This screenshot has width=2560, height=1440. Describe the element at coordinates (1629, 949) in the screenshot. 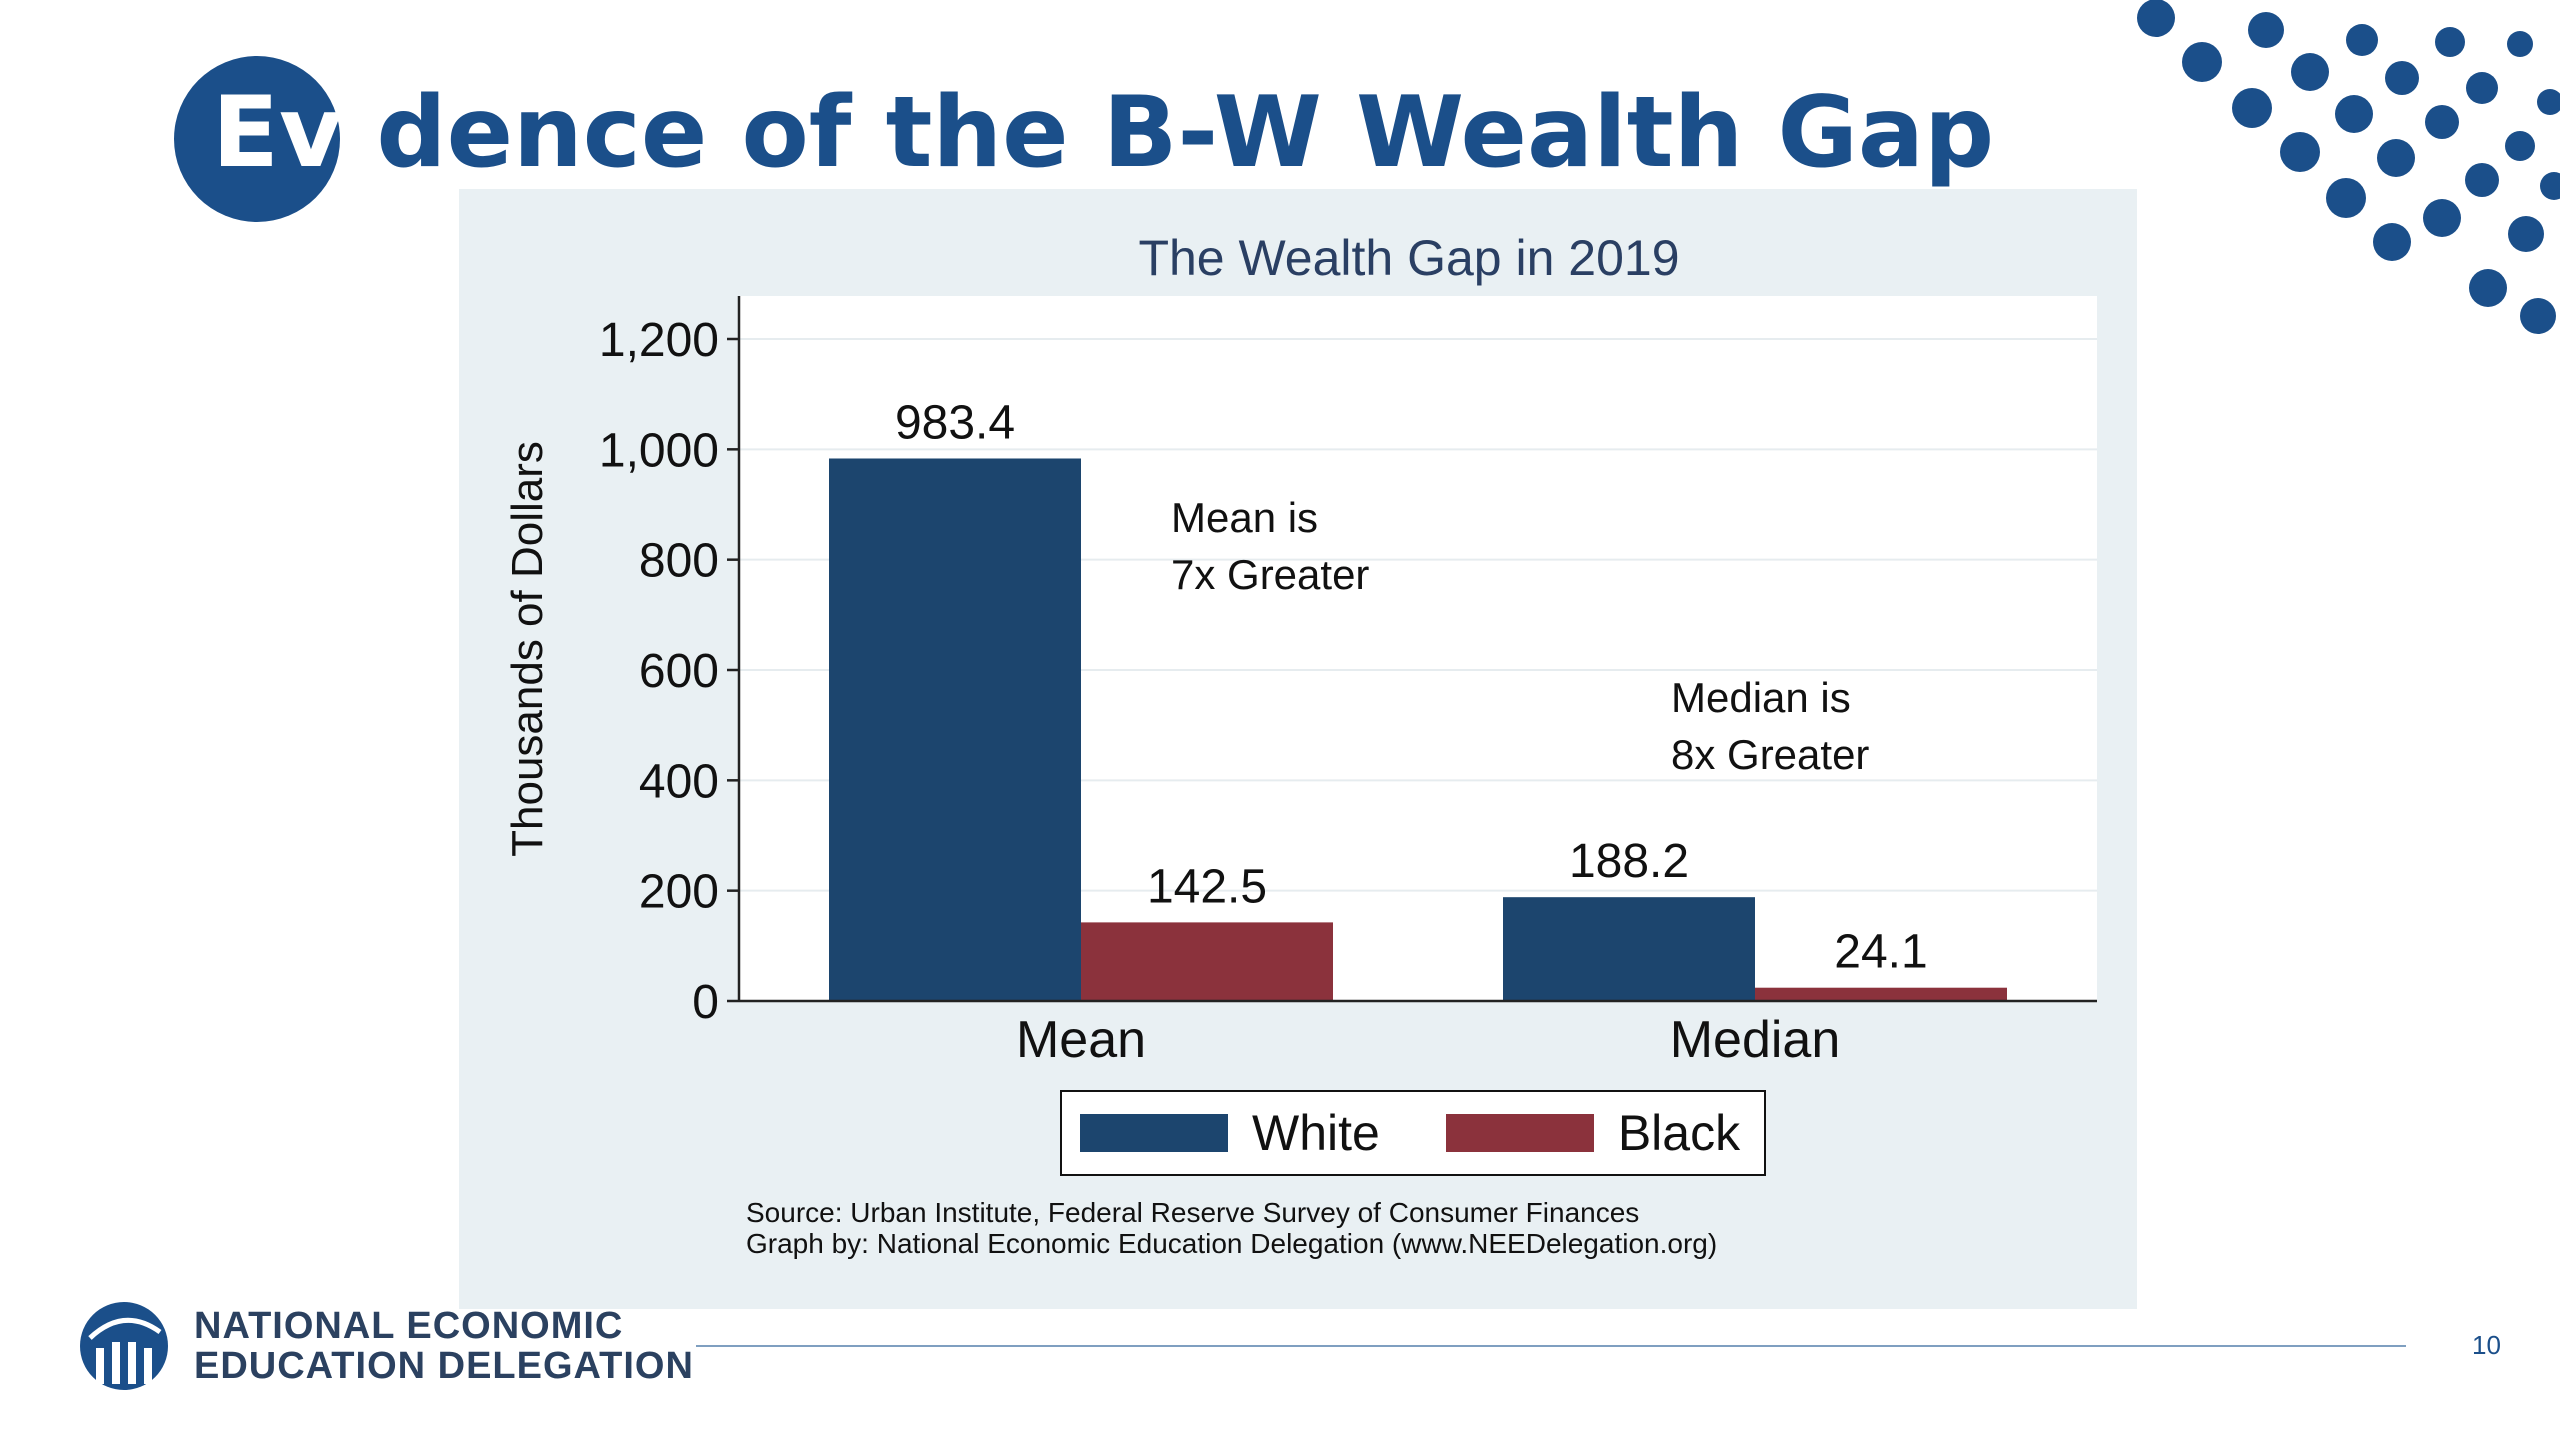

I see `bar-white-median` at that location.